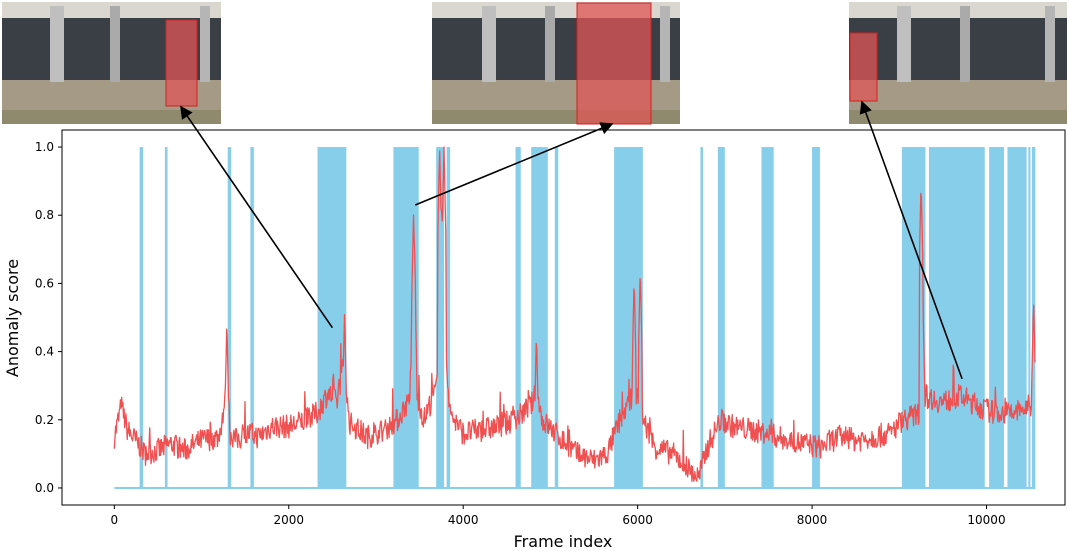 This screenshot has width=1069, height=551. I want to click on x-tick-label: 0, so click(115, 520).